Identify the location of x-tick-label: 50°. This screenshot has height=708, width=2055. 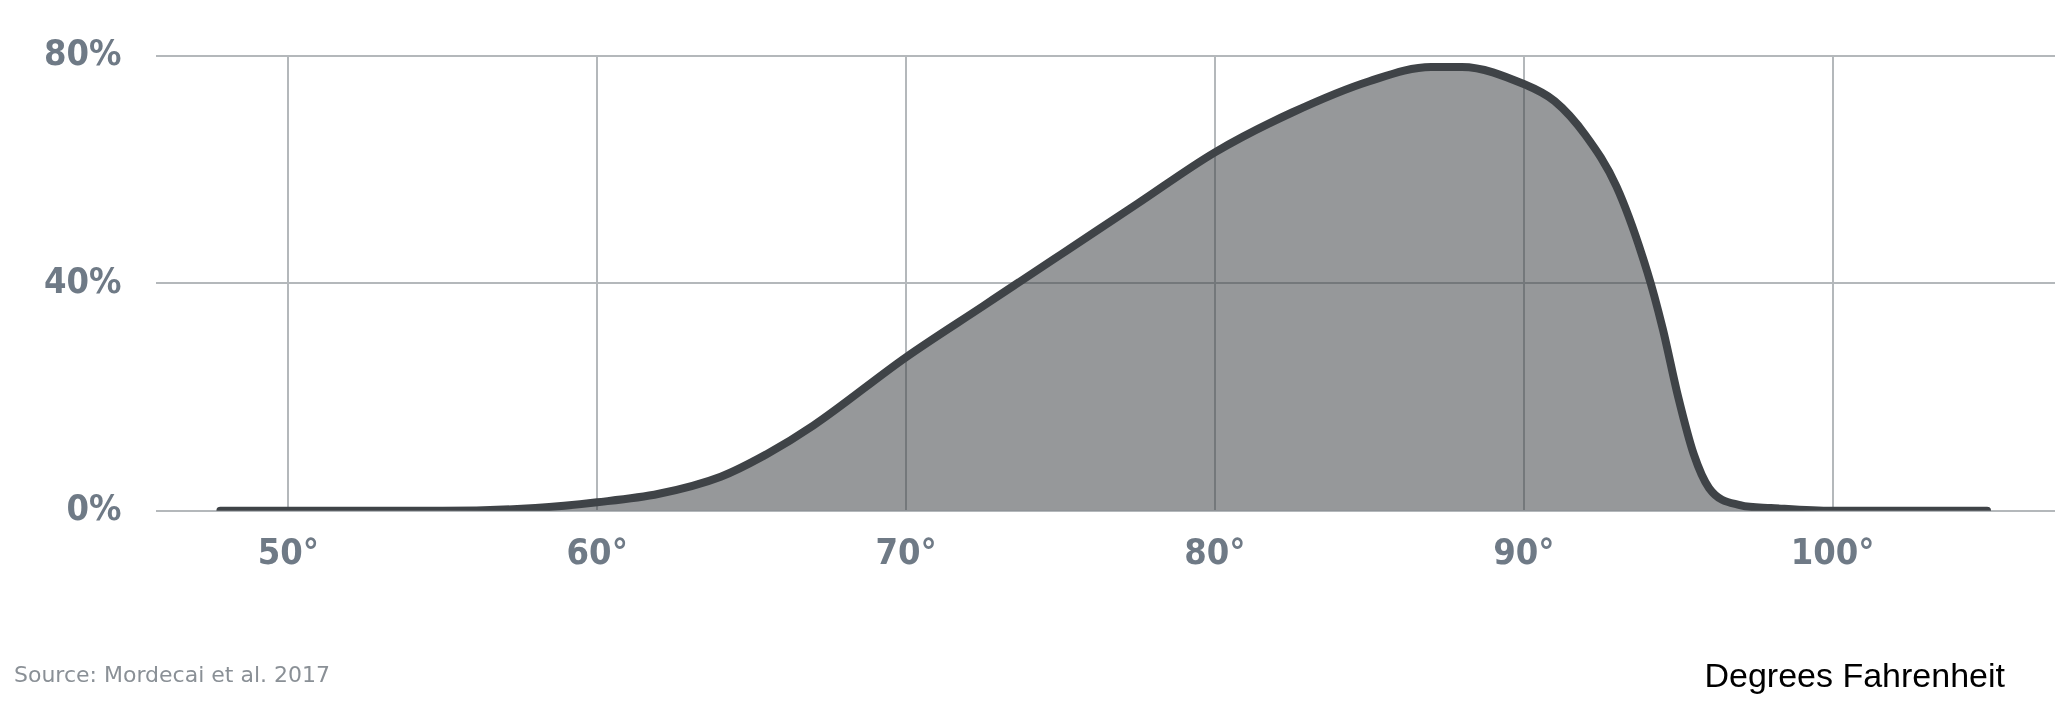
(288, 551).